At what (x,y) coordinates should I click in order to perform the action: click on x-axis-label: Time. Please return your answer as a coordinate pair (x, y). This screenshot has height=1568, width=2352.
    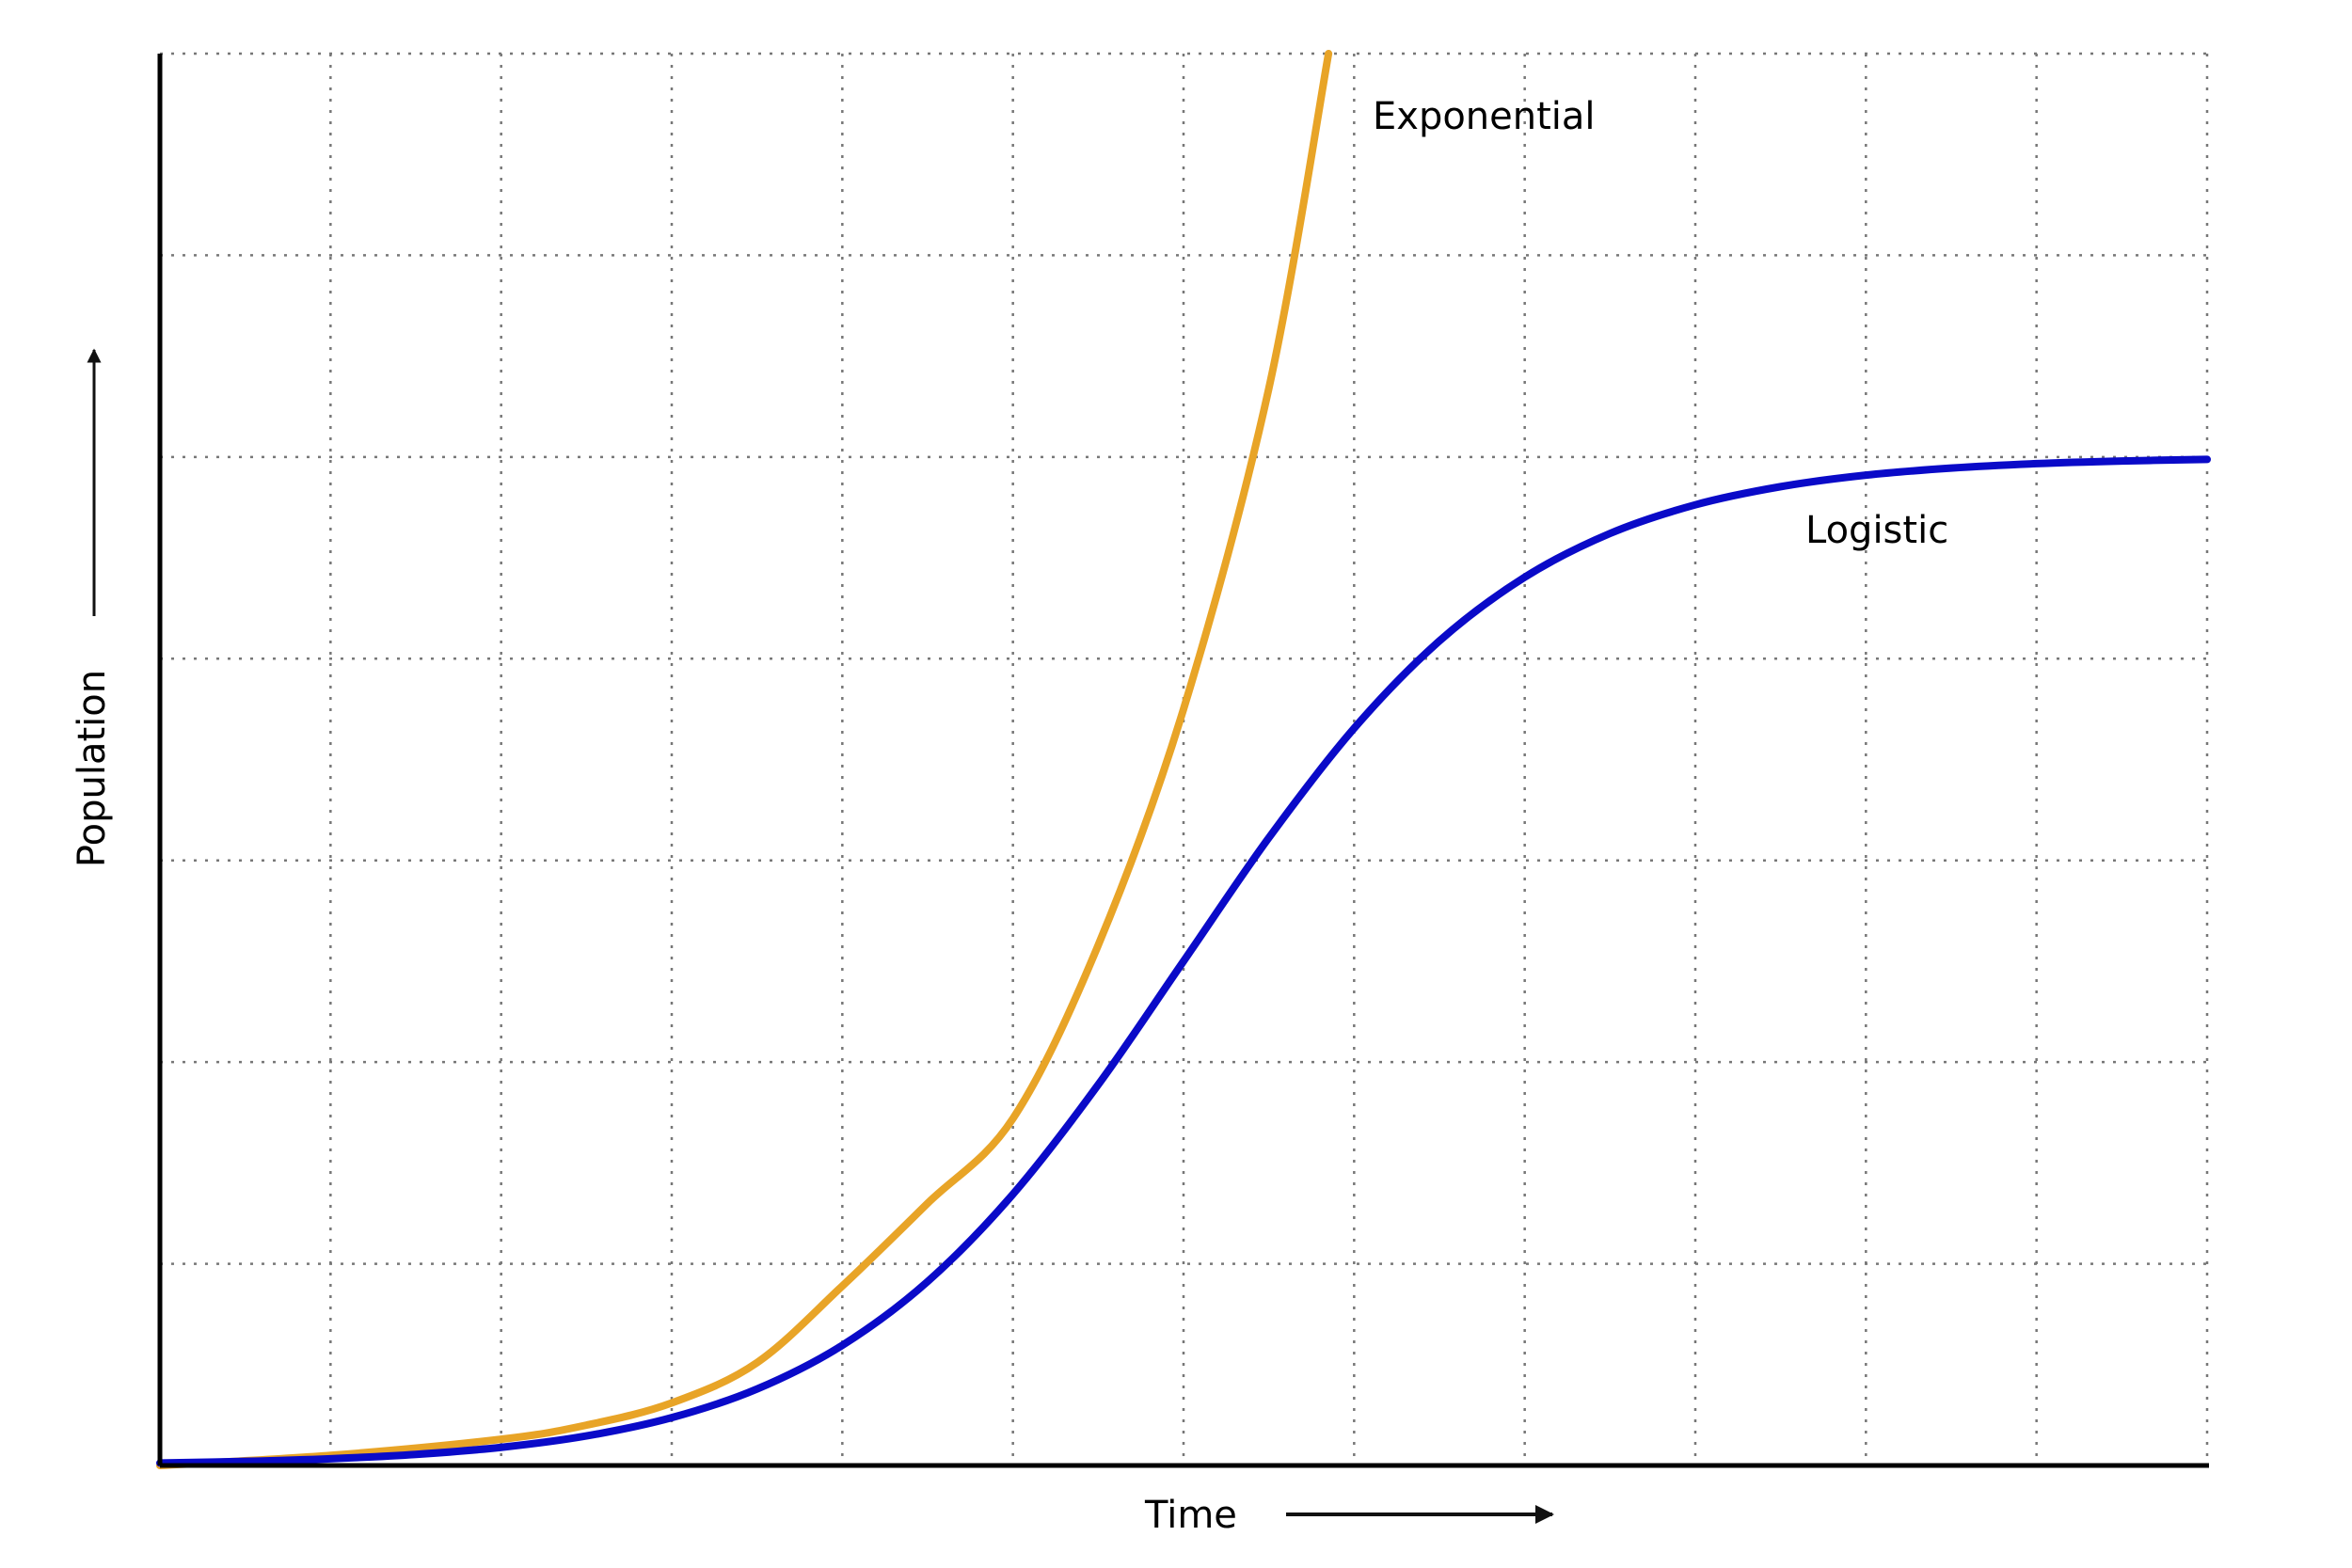
    Looking at the image, I should click on (1190, 1515).